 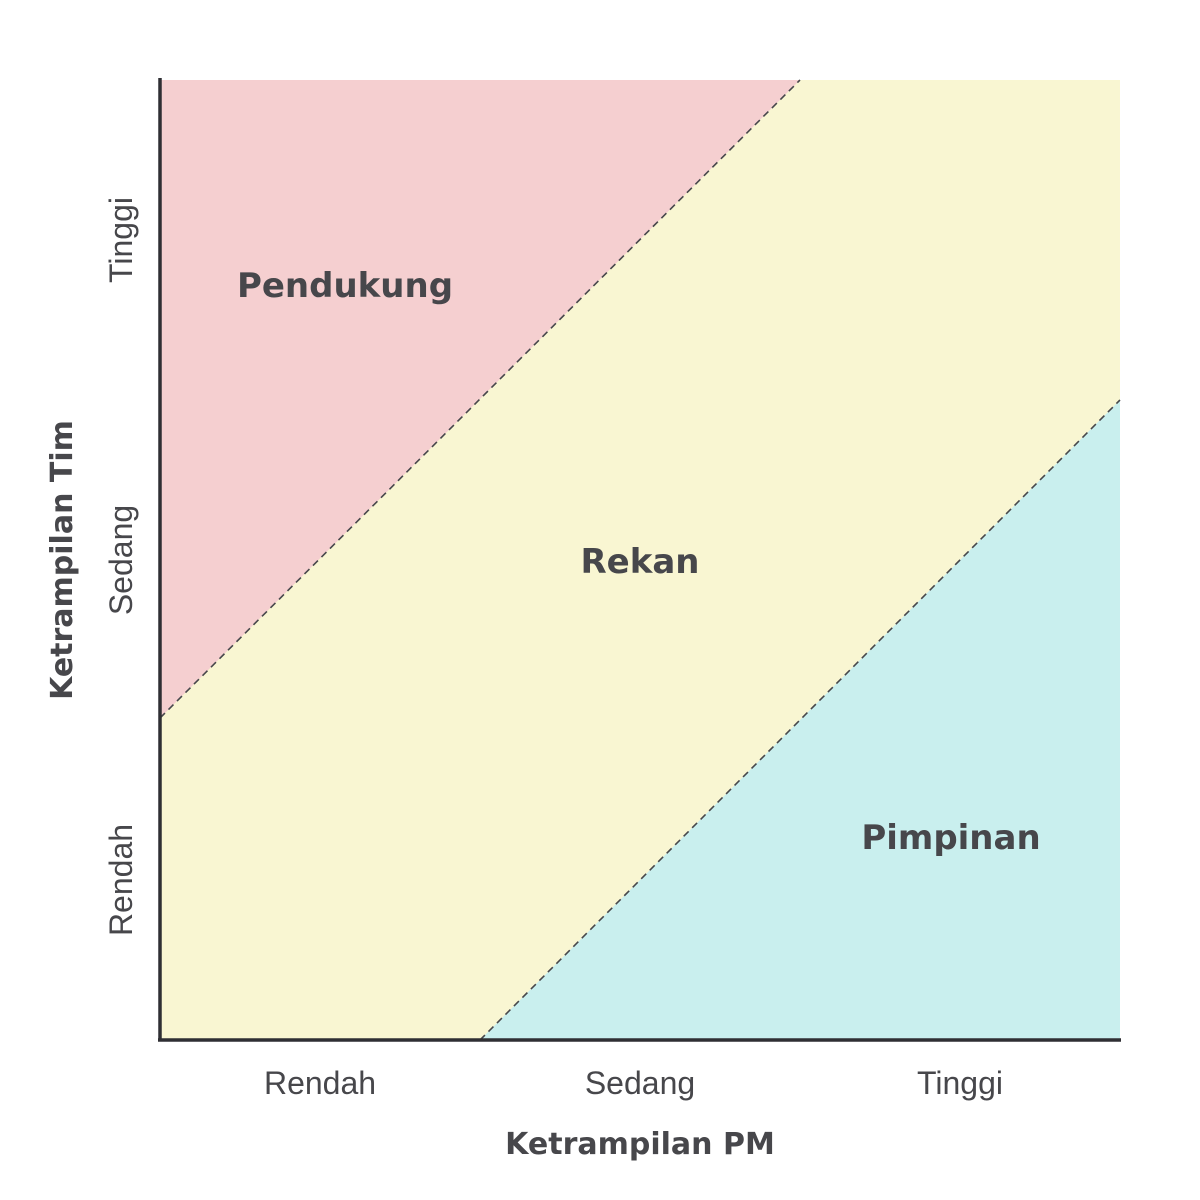 I want to click on x-axis-title: Ketrampilan PM, so click(x=640, y=1144).